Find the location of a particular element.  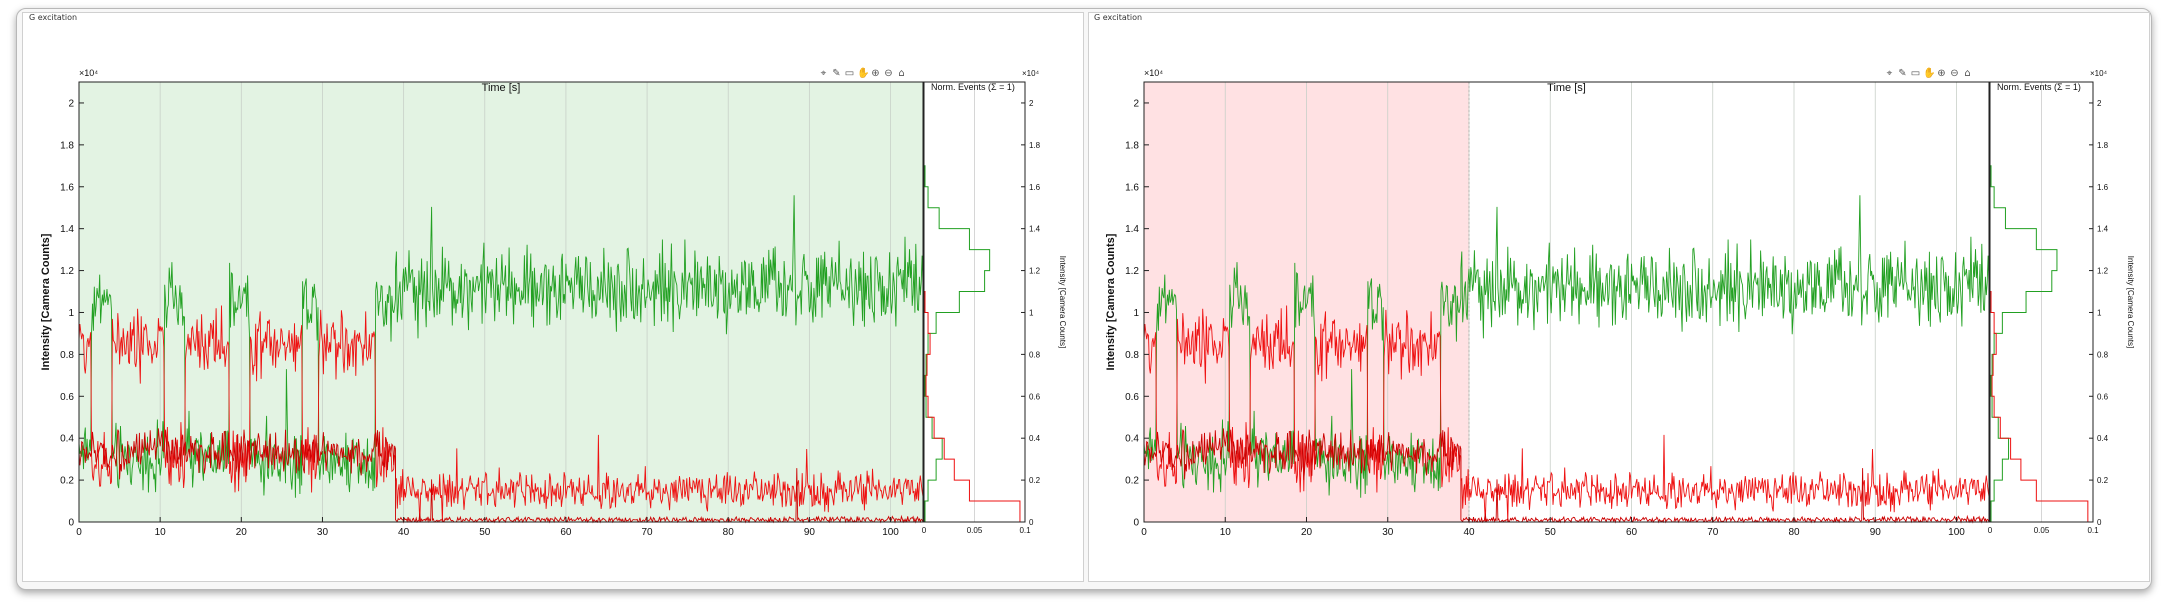

y-tick-label: 0.2 is located at coordinates (1132, 481).